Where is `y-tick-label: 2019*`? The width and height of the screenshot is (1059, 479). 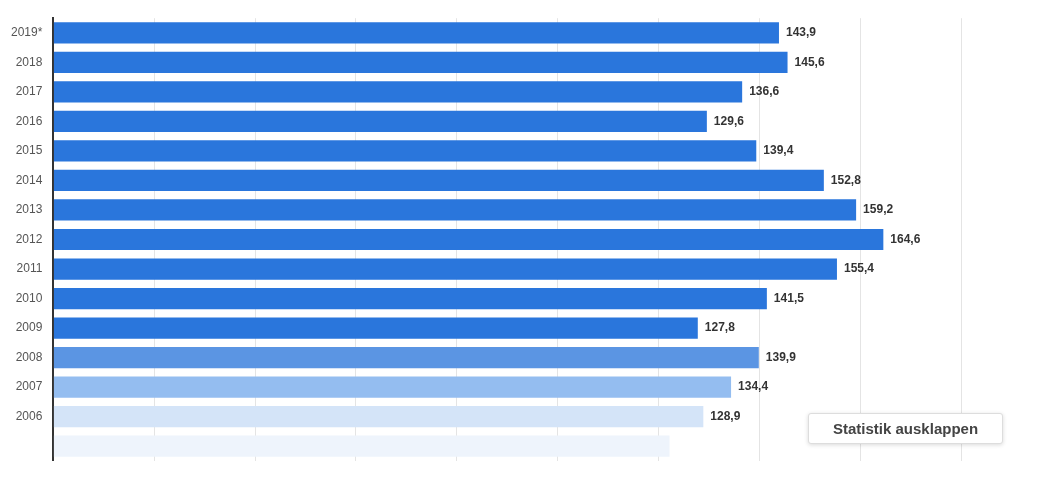
y-tick-label: 2019* is located at coordinates (26, 32).